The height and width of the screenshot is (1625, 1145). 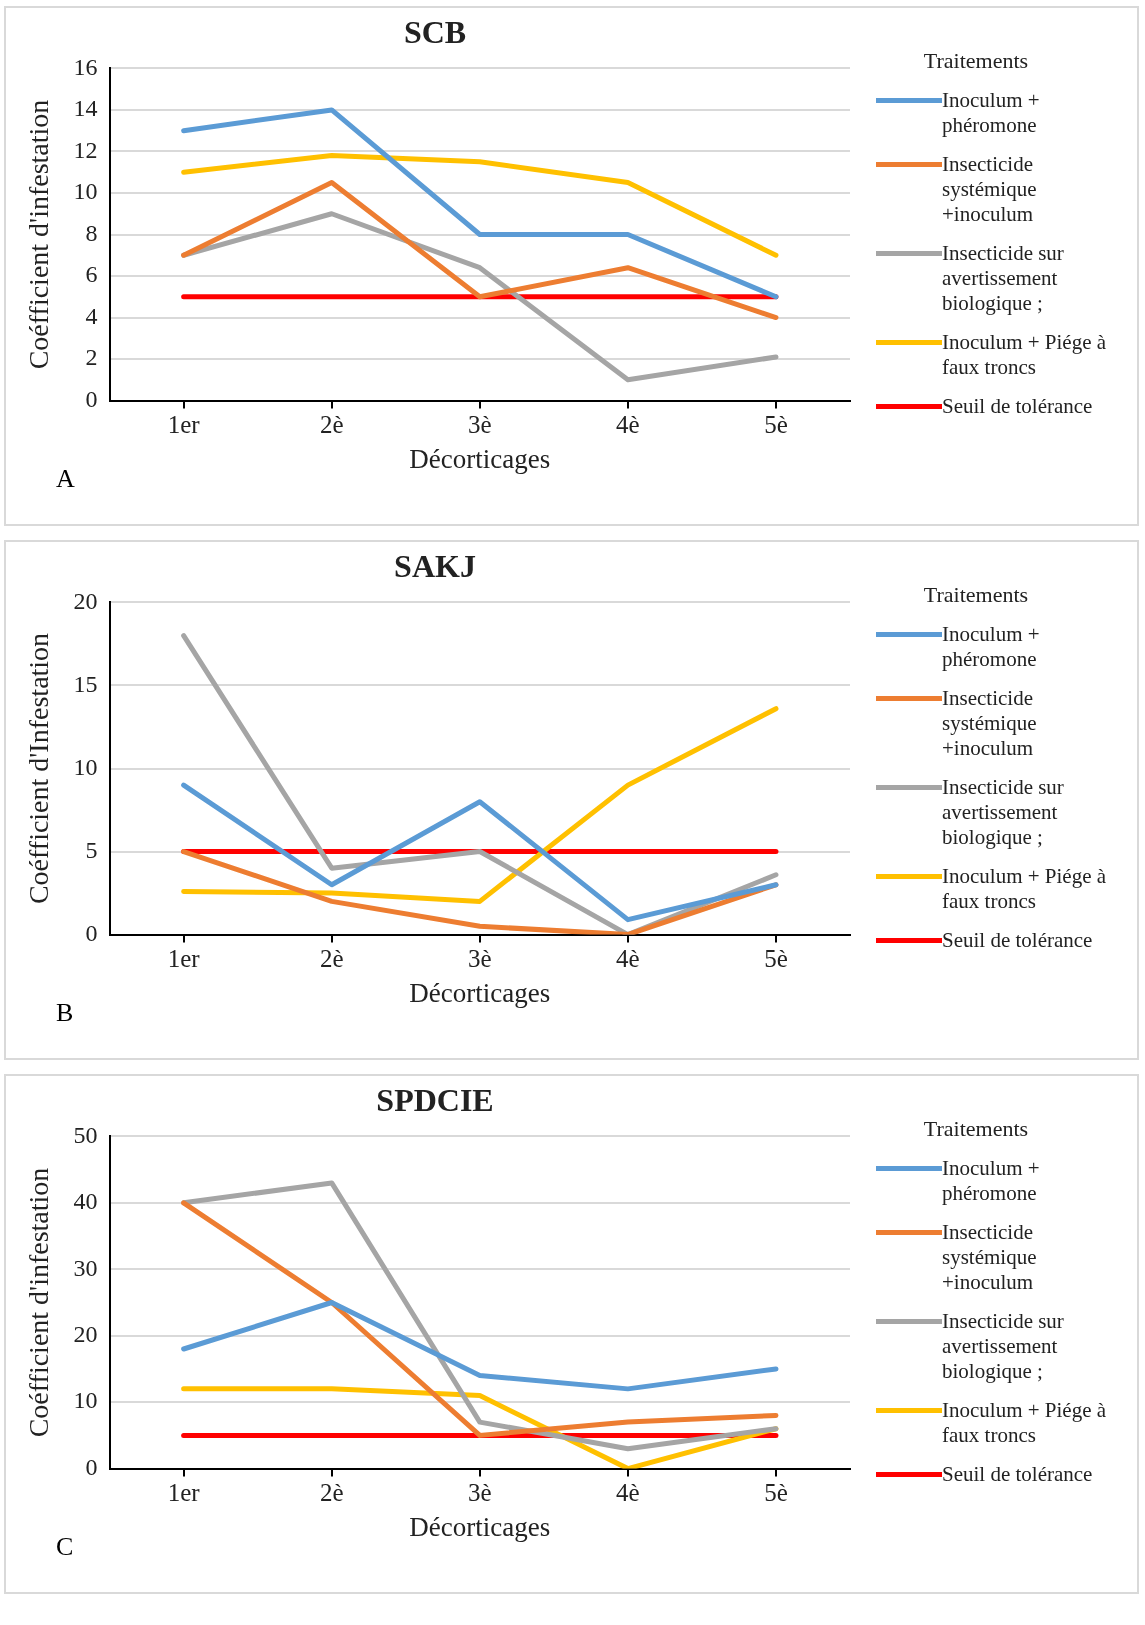 What do you see at coordinates (91, 315) in the screenshot?
I see `y-tick-label: 4` at bounding box center [91, 315].